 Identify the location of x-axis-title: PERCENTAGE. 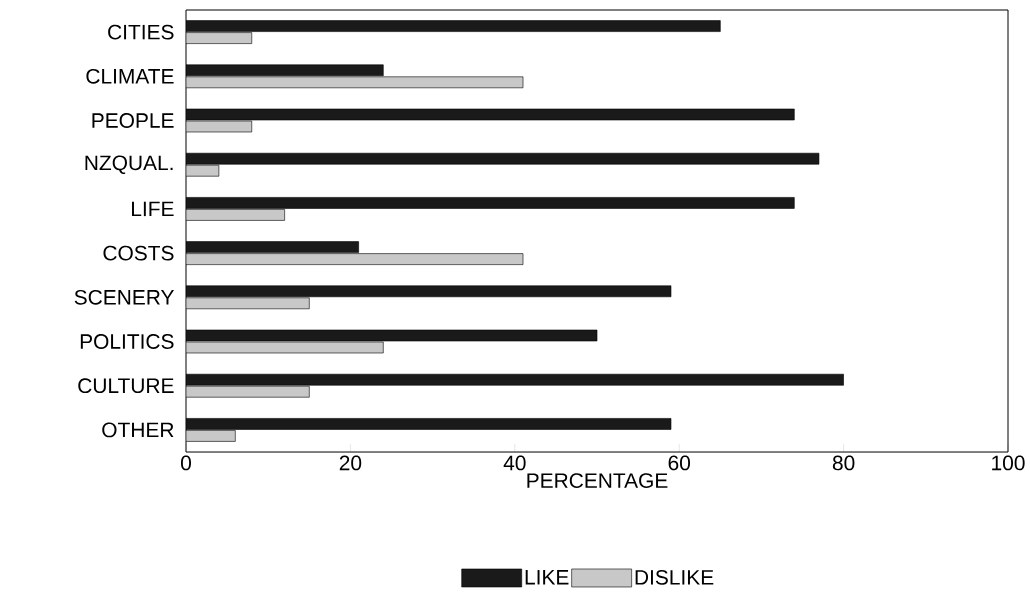
(597, 480).